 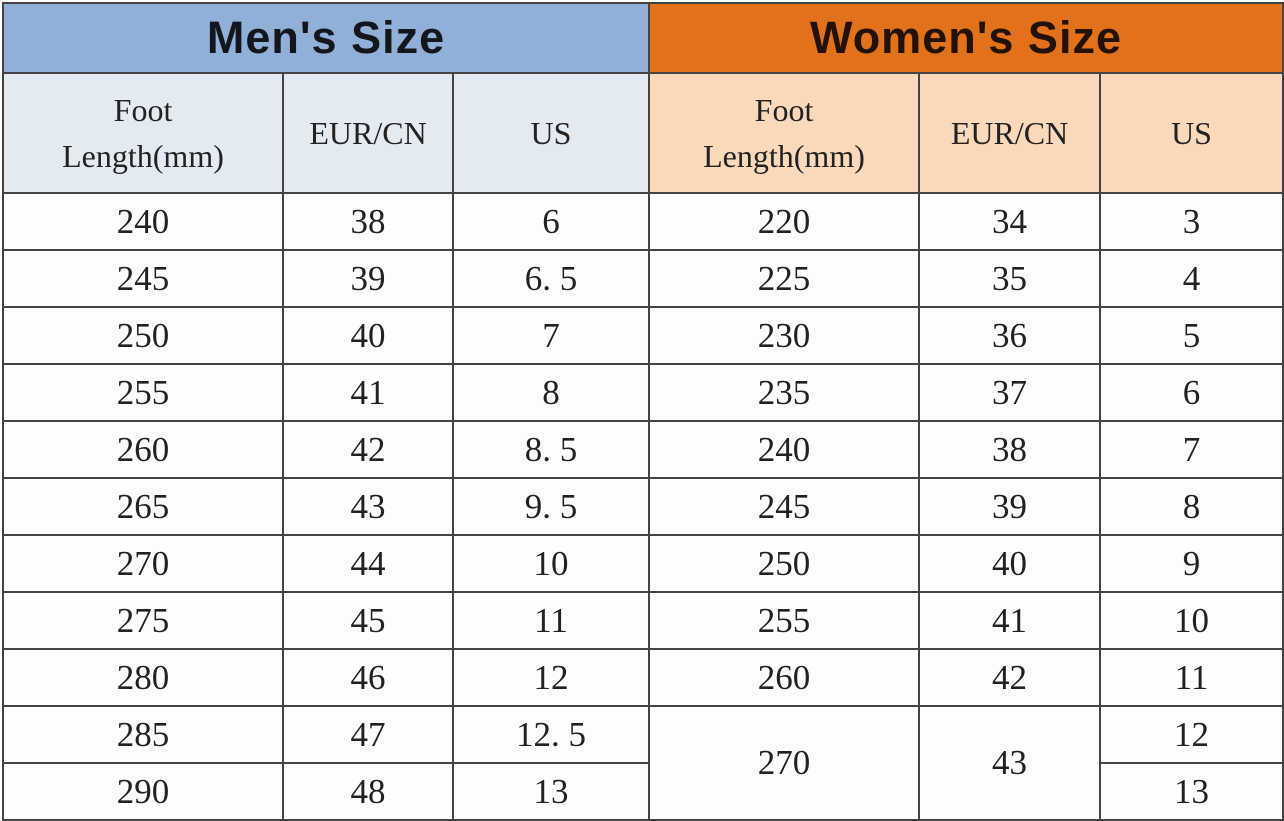 What do you see at coordinates (1191, 278) in the screenshot?
I see `table-cell: 4` at bounding box center [1191, 278].